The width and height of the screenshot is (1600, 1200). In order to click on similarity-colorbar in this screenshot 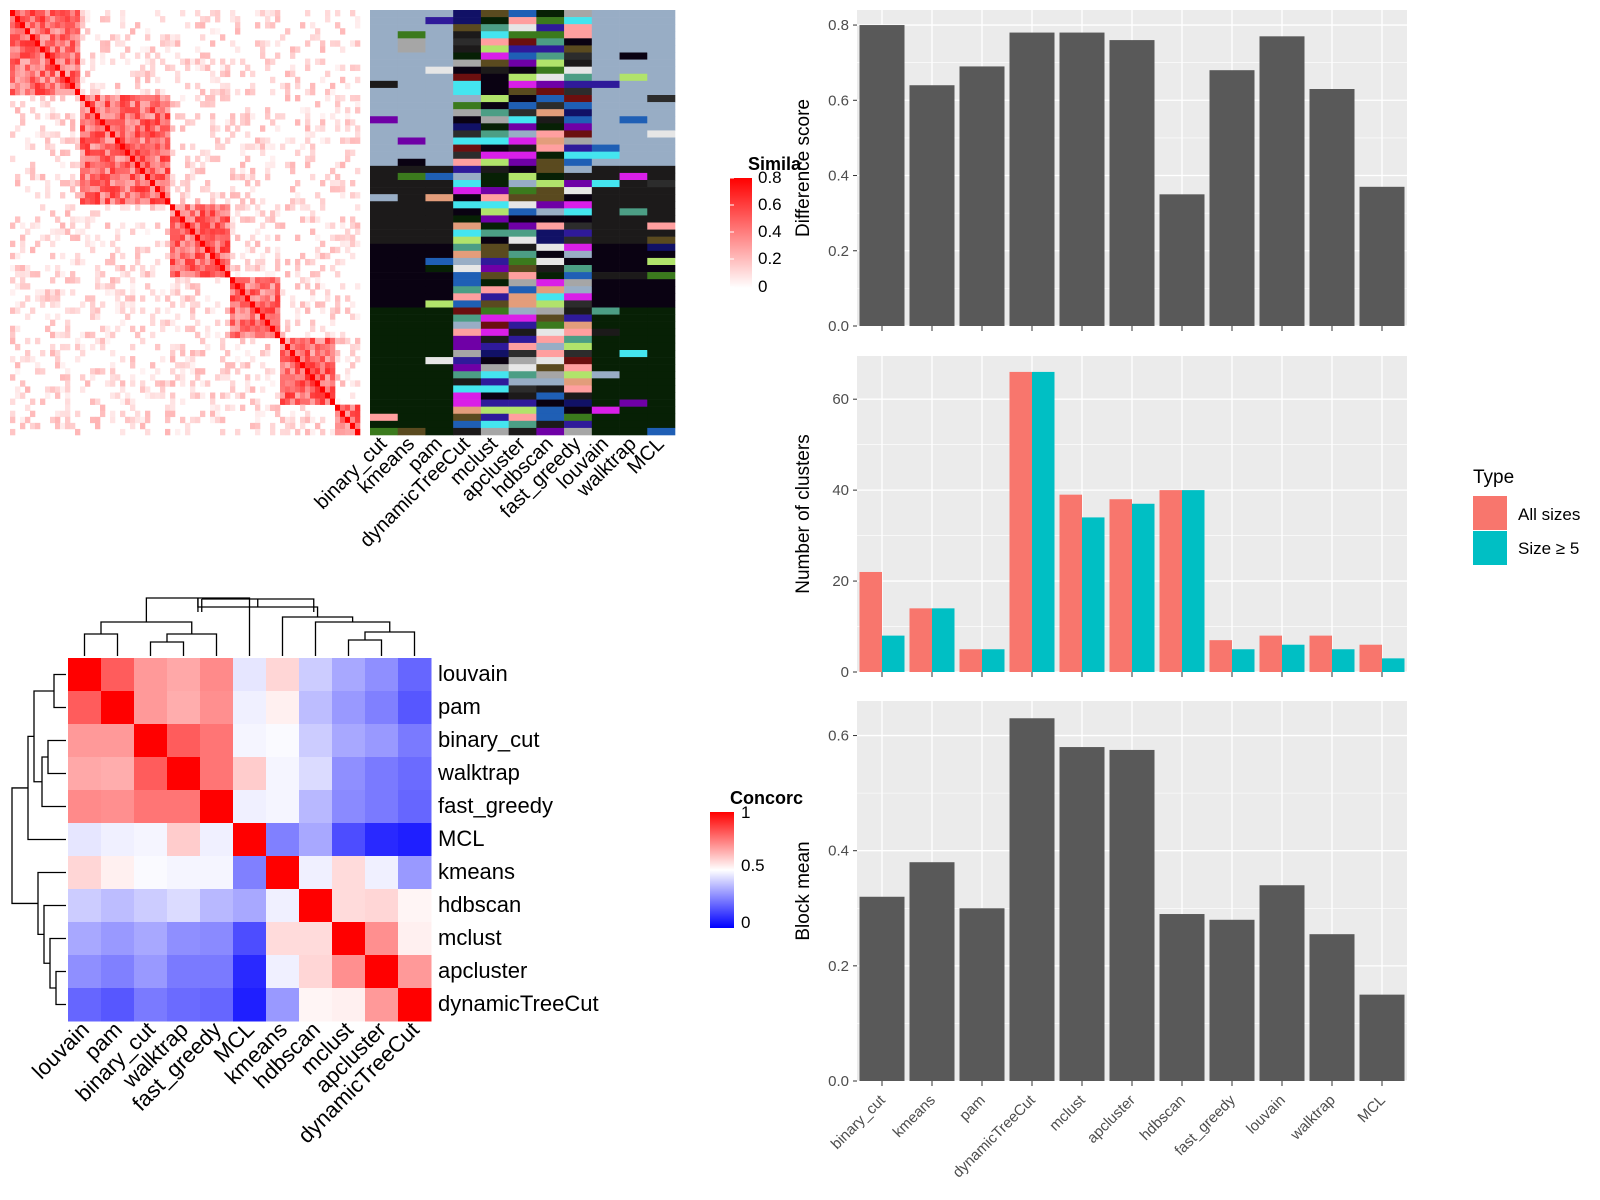, I will do `click(741, 233)`.